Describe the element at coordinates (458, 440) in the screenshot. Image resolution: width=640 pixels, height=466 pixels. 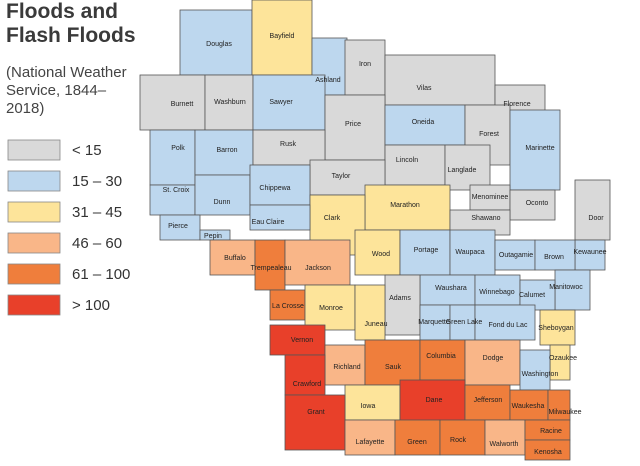
I see `county-label: Rock` at that location.